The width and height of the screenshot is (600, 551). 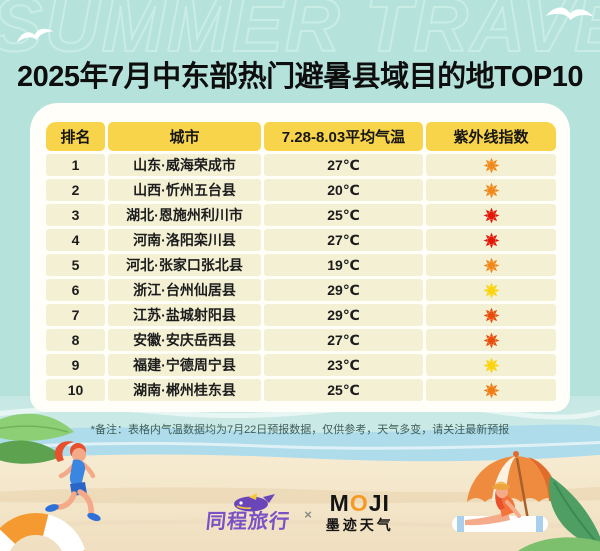 What do you see at coordinates (75, 190) in the screenshot?
I see `rank-cell: 2` at bounding box center [75, 190].